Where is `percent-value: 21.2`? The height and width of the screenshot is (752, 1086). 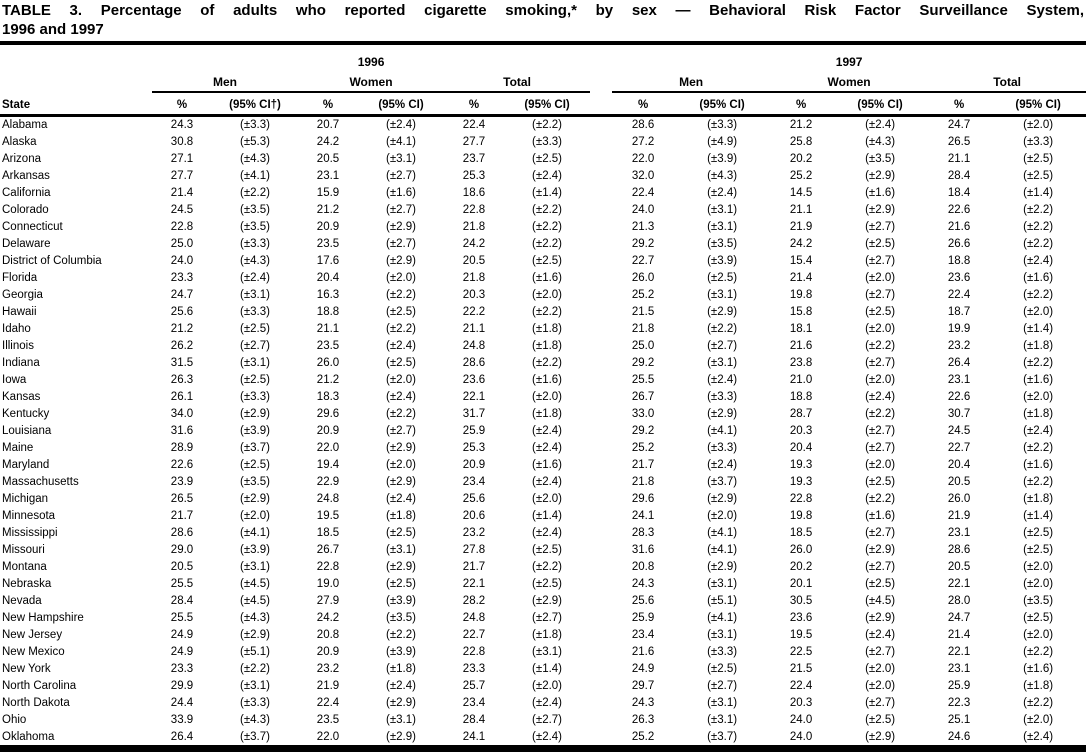 percent-value: 21.2 is located at coordinates (328, 210).